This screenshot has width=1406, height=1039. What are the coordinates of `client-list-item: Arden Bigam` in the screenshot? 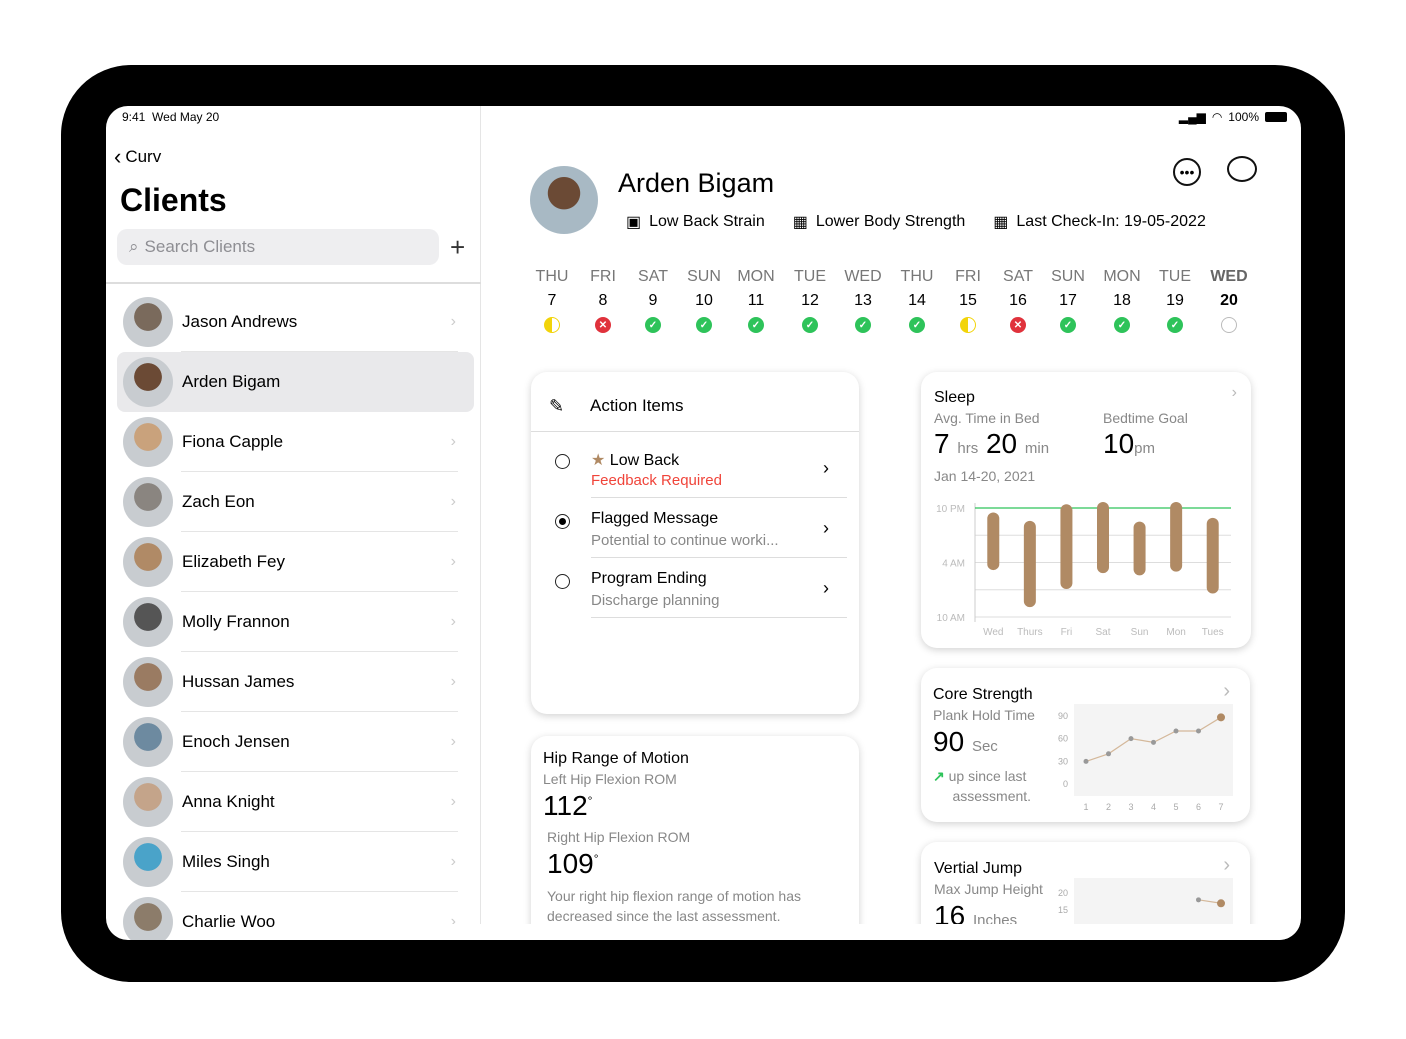 It's located at (295, 382).